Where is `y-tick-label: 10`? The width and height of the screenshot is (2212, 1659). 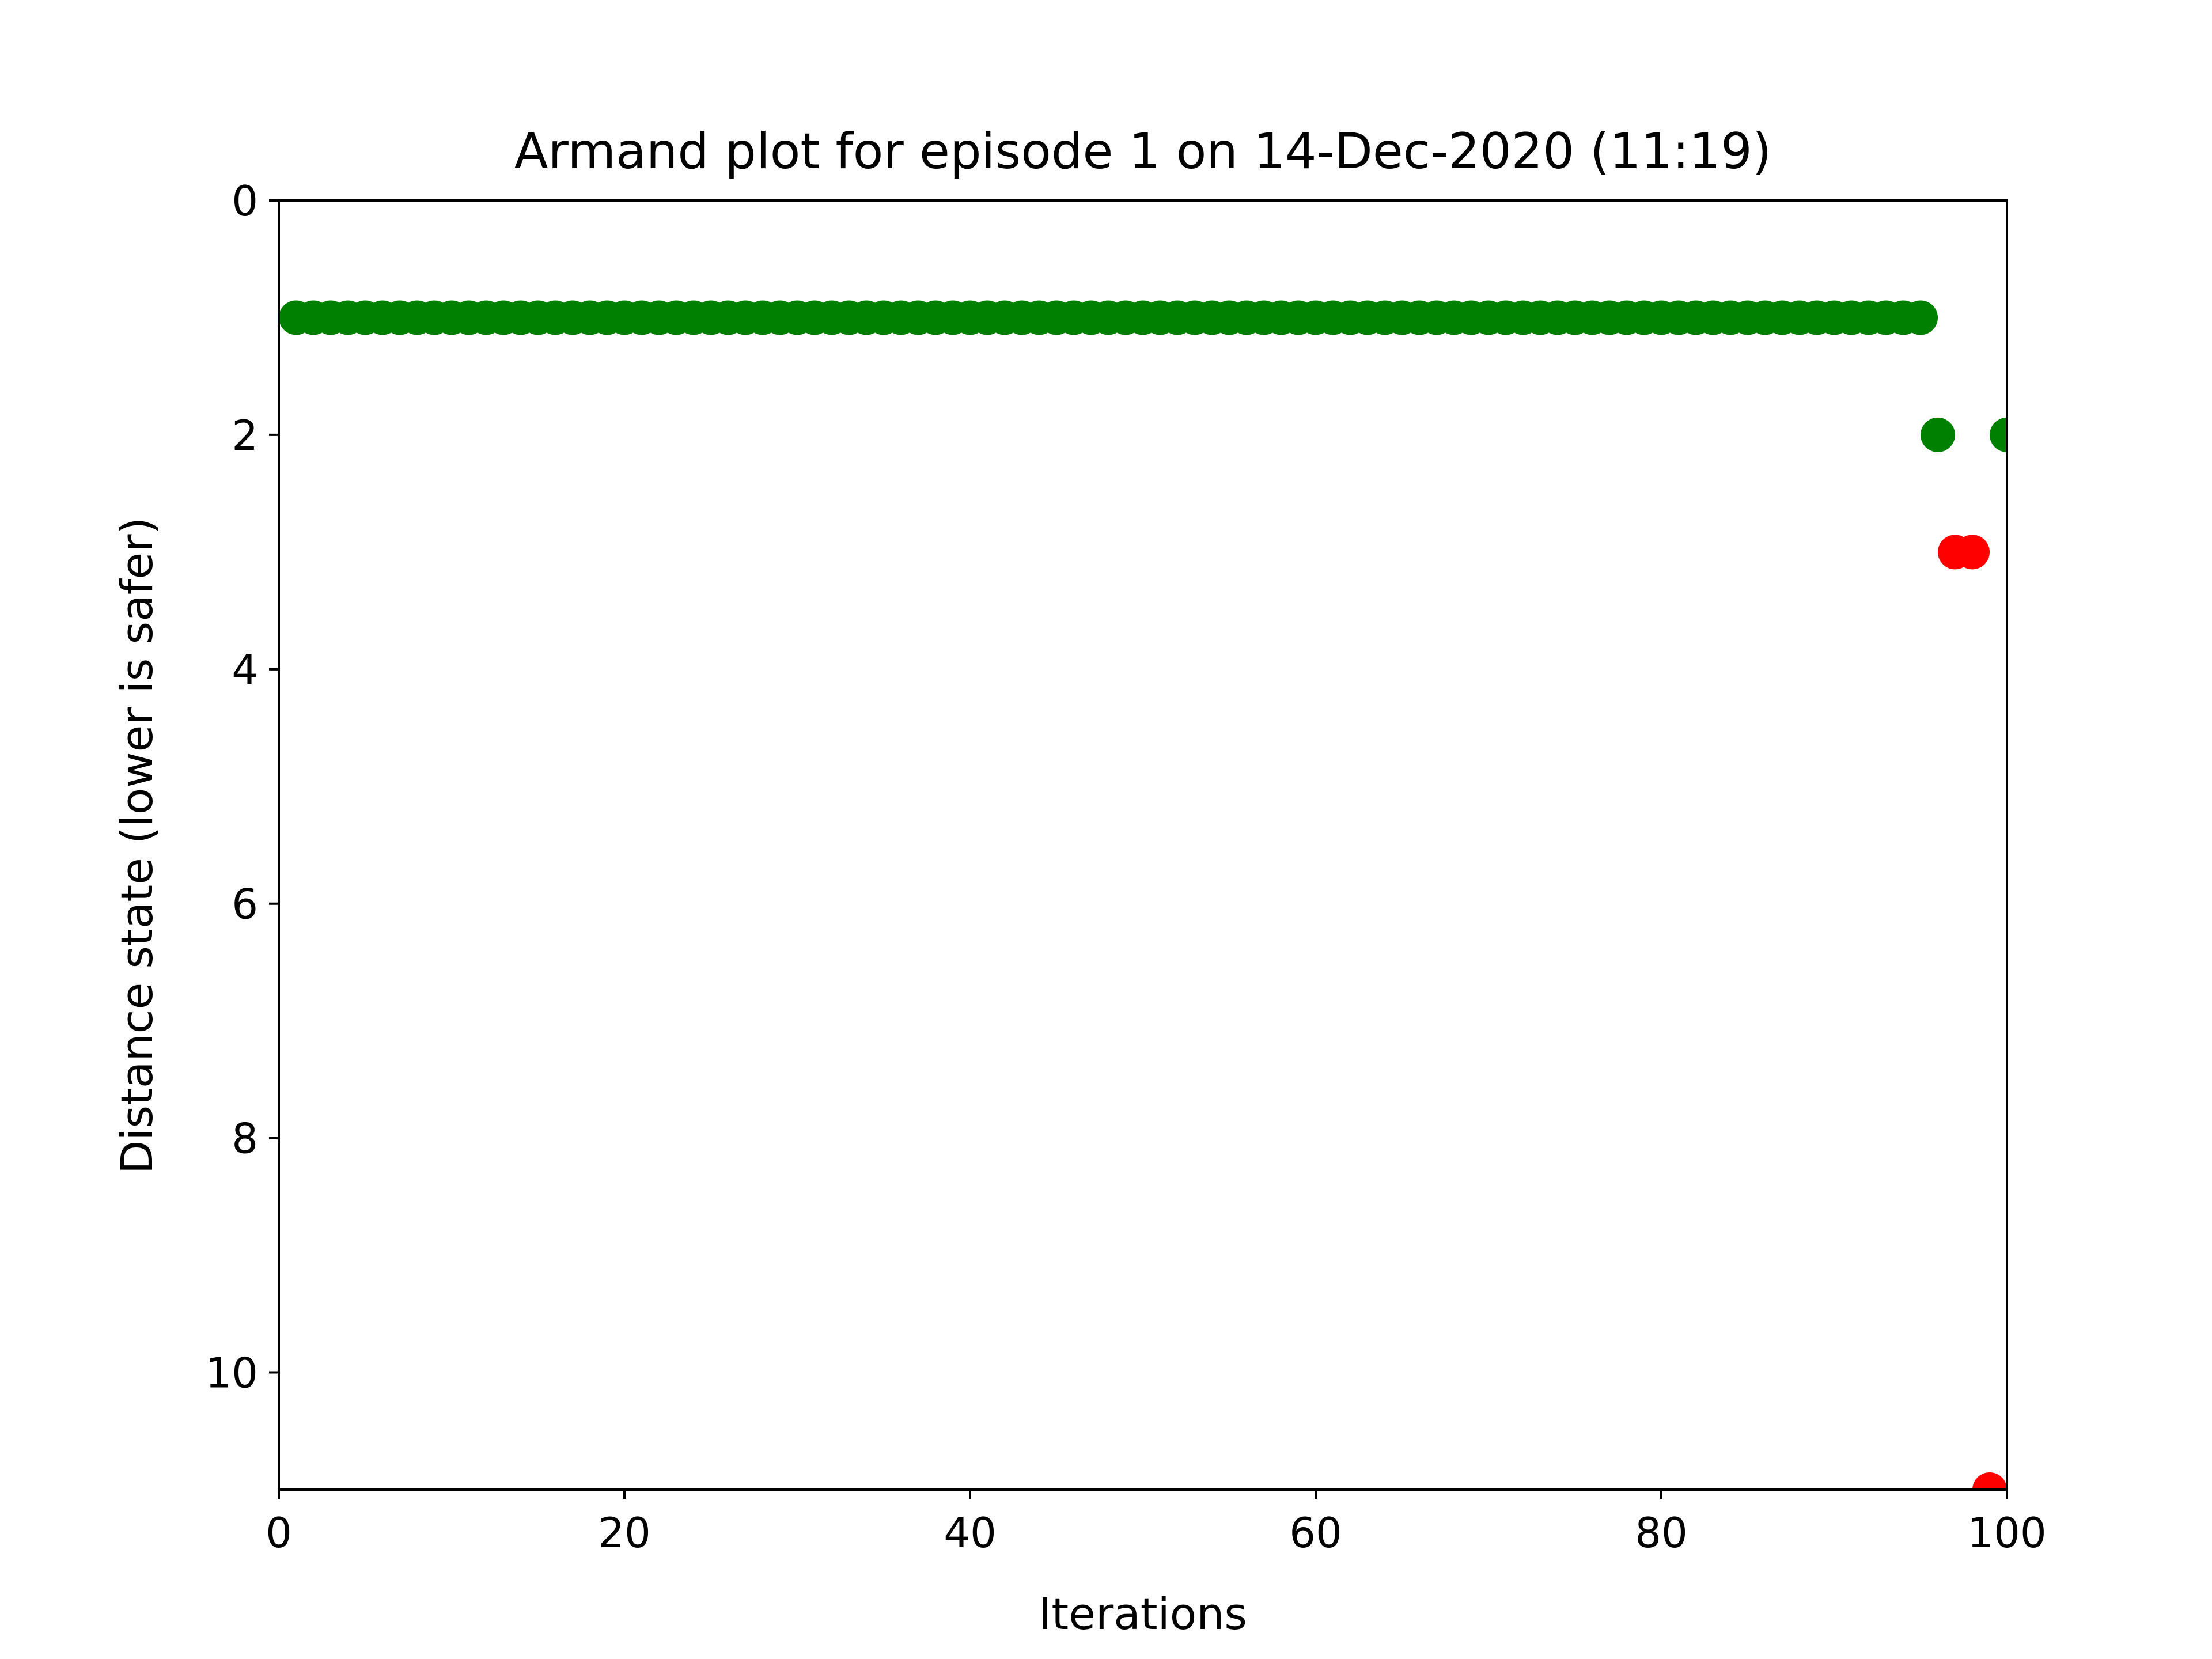 y-tick-label: 10 is located at coordinates (231, 1373).